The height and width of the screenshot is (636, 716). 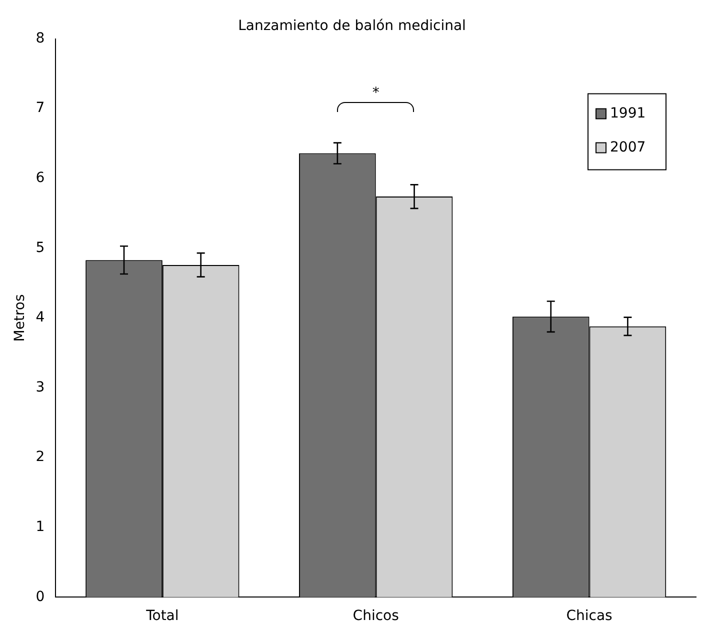 What do you see at coordinates (40, 38) in the screenshot?
I see `y-tick-label: 8` at bounding box center [40, 38].